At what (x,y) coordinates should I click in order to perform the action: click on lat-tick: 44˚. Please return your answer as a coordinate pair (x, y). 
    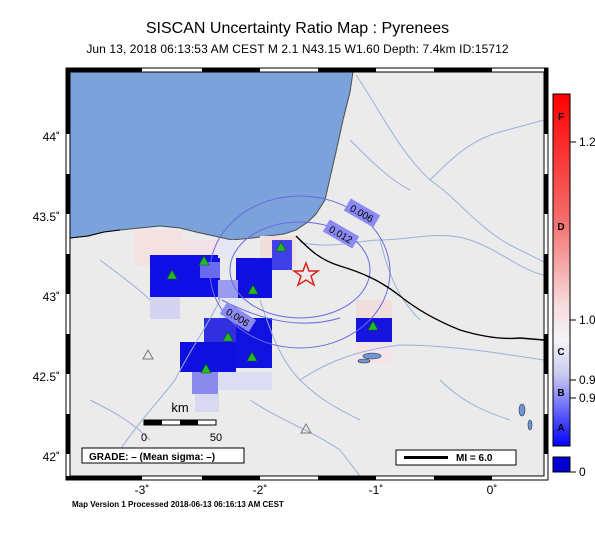
    Looking at the image, I should click on (51, 137).